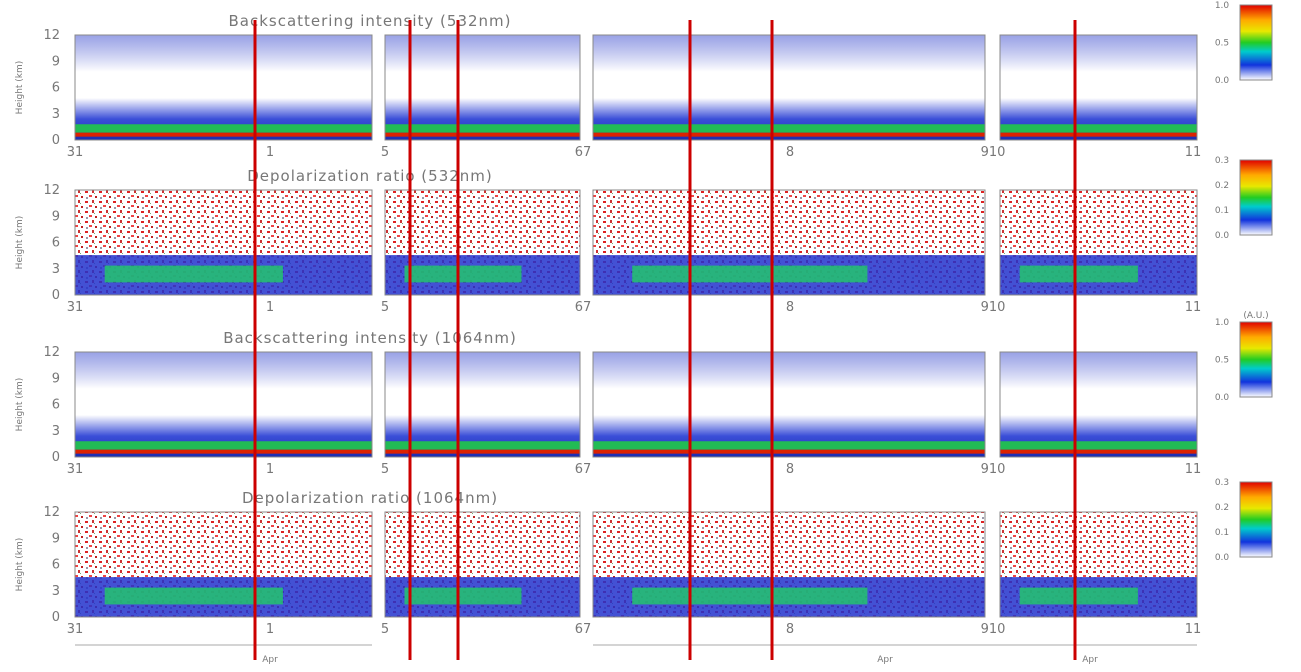 The width and height of the screenshot is (1301, 672). I want to click on colorbar-label: 1.0, so click(1222, 6).